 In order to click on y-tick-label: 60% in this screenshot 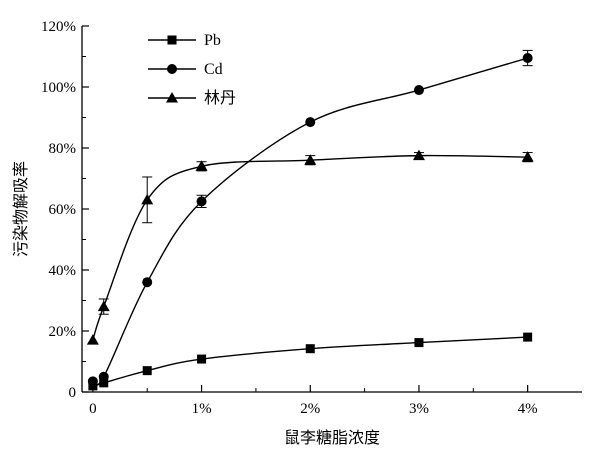, I will do `click(63, 210)`.